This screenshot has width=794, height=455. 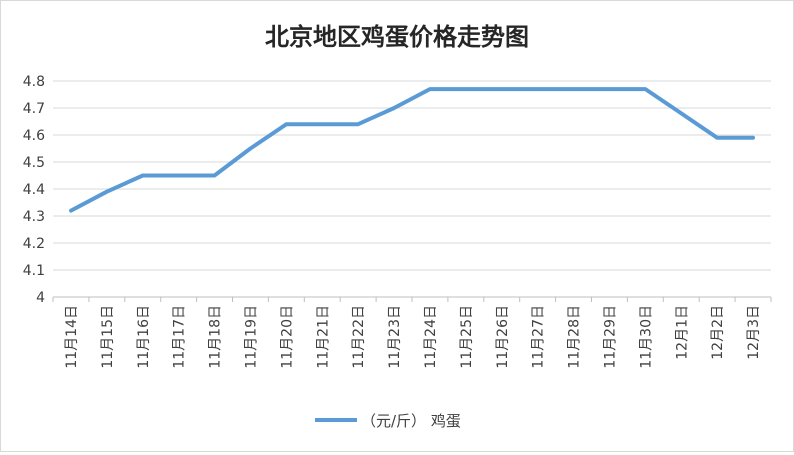 What do you see at coordinates (34, 109) in the screenshot?
I see `y-tick-label: 4.7` at bounding box center [34, 109].